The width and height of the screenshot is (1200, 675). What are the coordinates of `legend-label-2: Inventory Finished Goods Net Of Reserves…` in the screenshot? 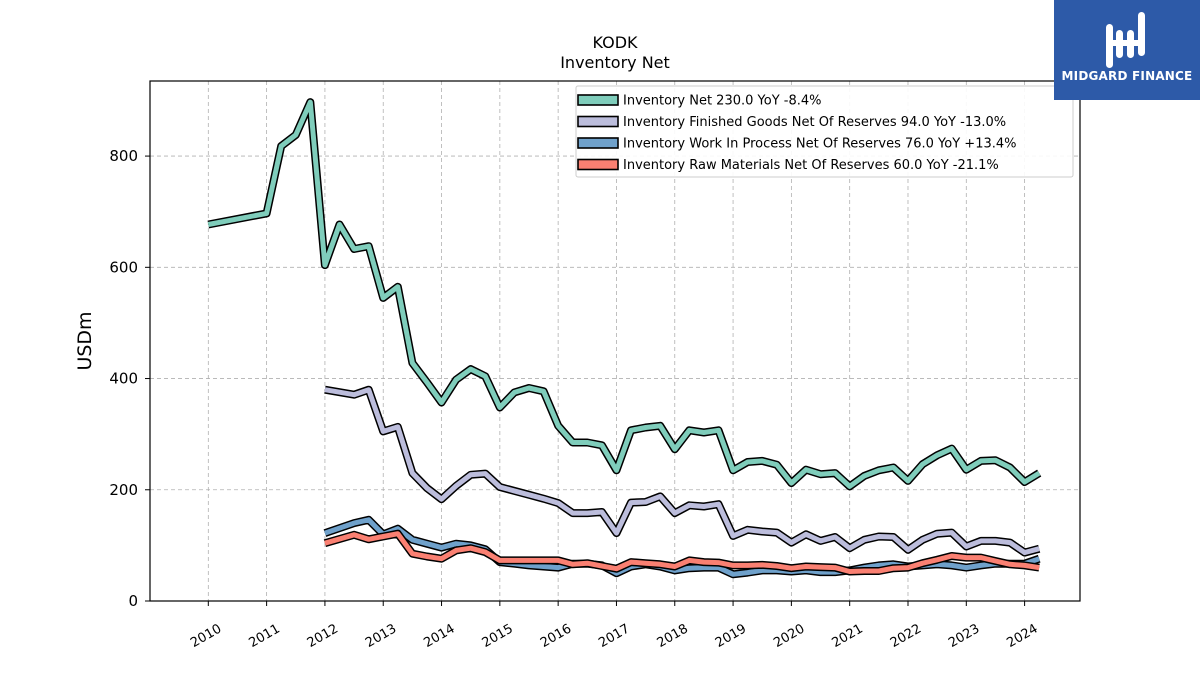 It's located at (814, 122).